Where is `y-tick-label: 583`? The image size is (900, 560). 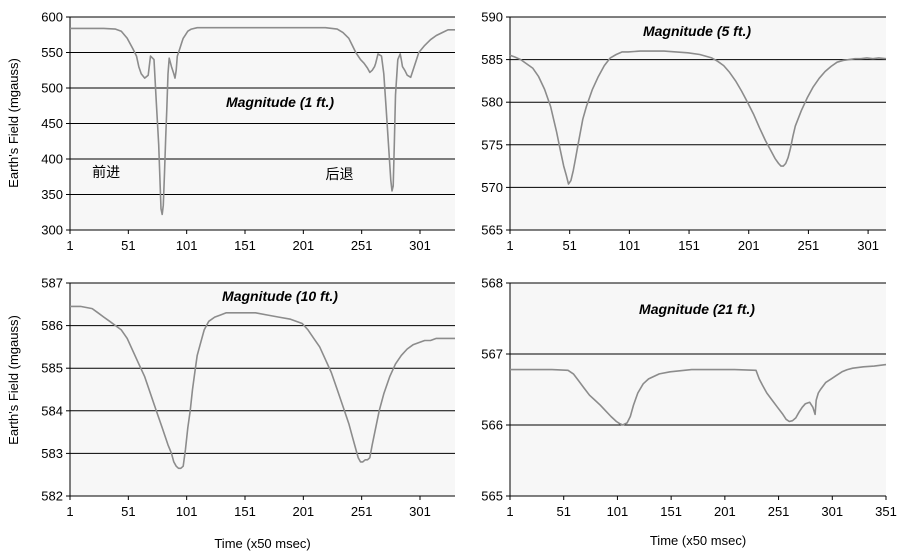
y-tick-label: 583 is located at coordinates (52, 453).